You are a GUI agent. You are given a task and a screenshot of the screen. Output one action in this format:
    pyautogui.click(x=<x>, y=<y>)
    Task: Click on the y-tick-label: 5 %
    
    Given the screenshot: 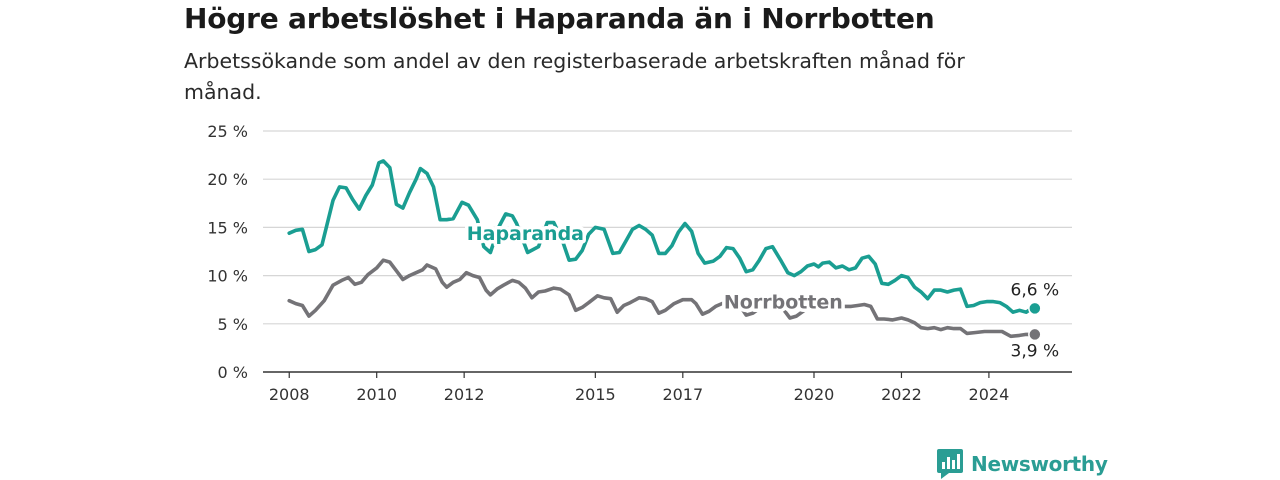 What is the action you would take?
    pyautogui.click(x=233, y=324)
    